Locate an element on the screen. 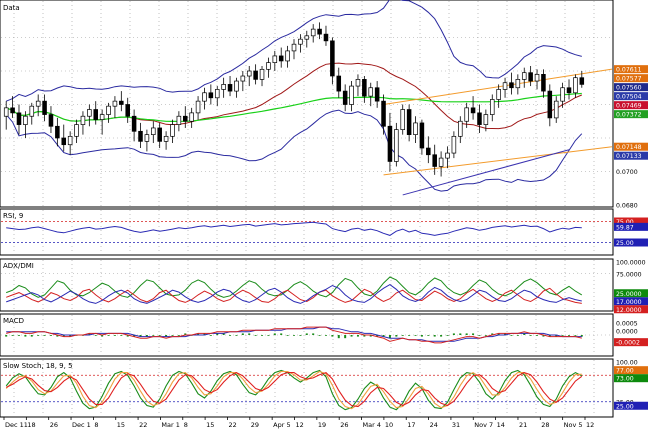  price-tag-label-bg is located at coordinates (631, 87).